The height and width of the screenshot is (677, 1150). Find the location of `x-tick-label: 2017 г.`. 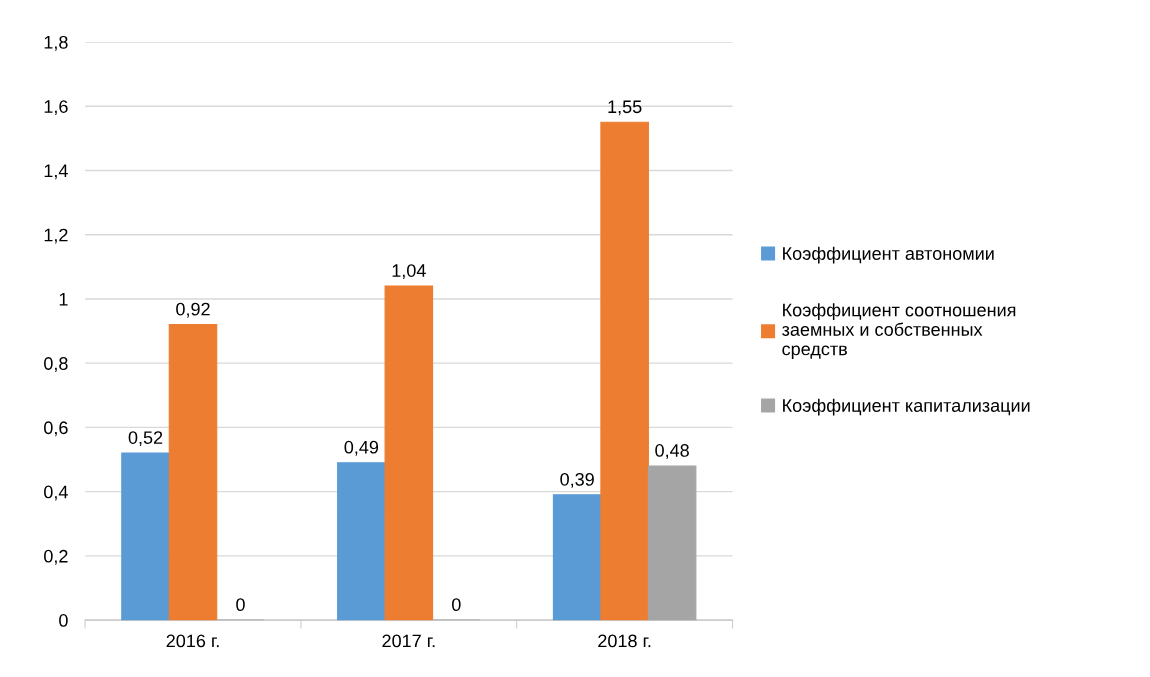

x-tick-label: 2017 г. is located at coordinates (408, 641).